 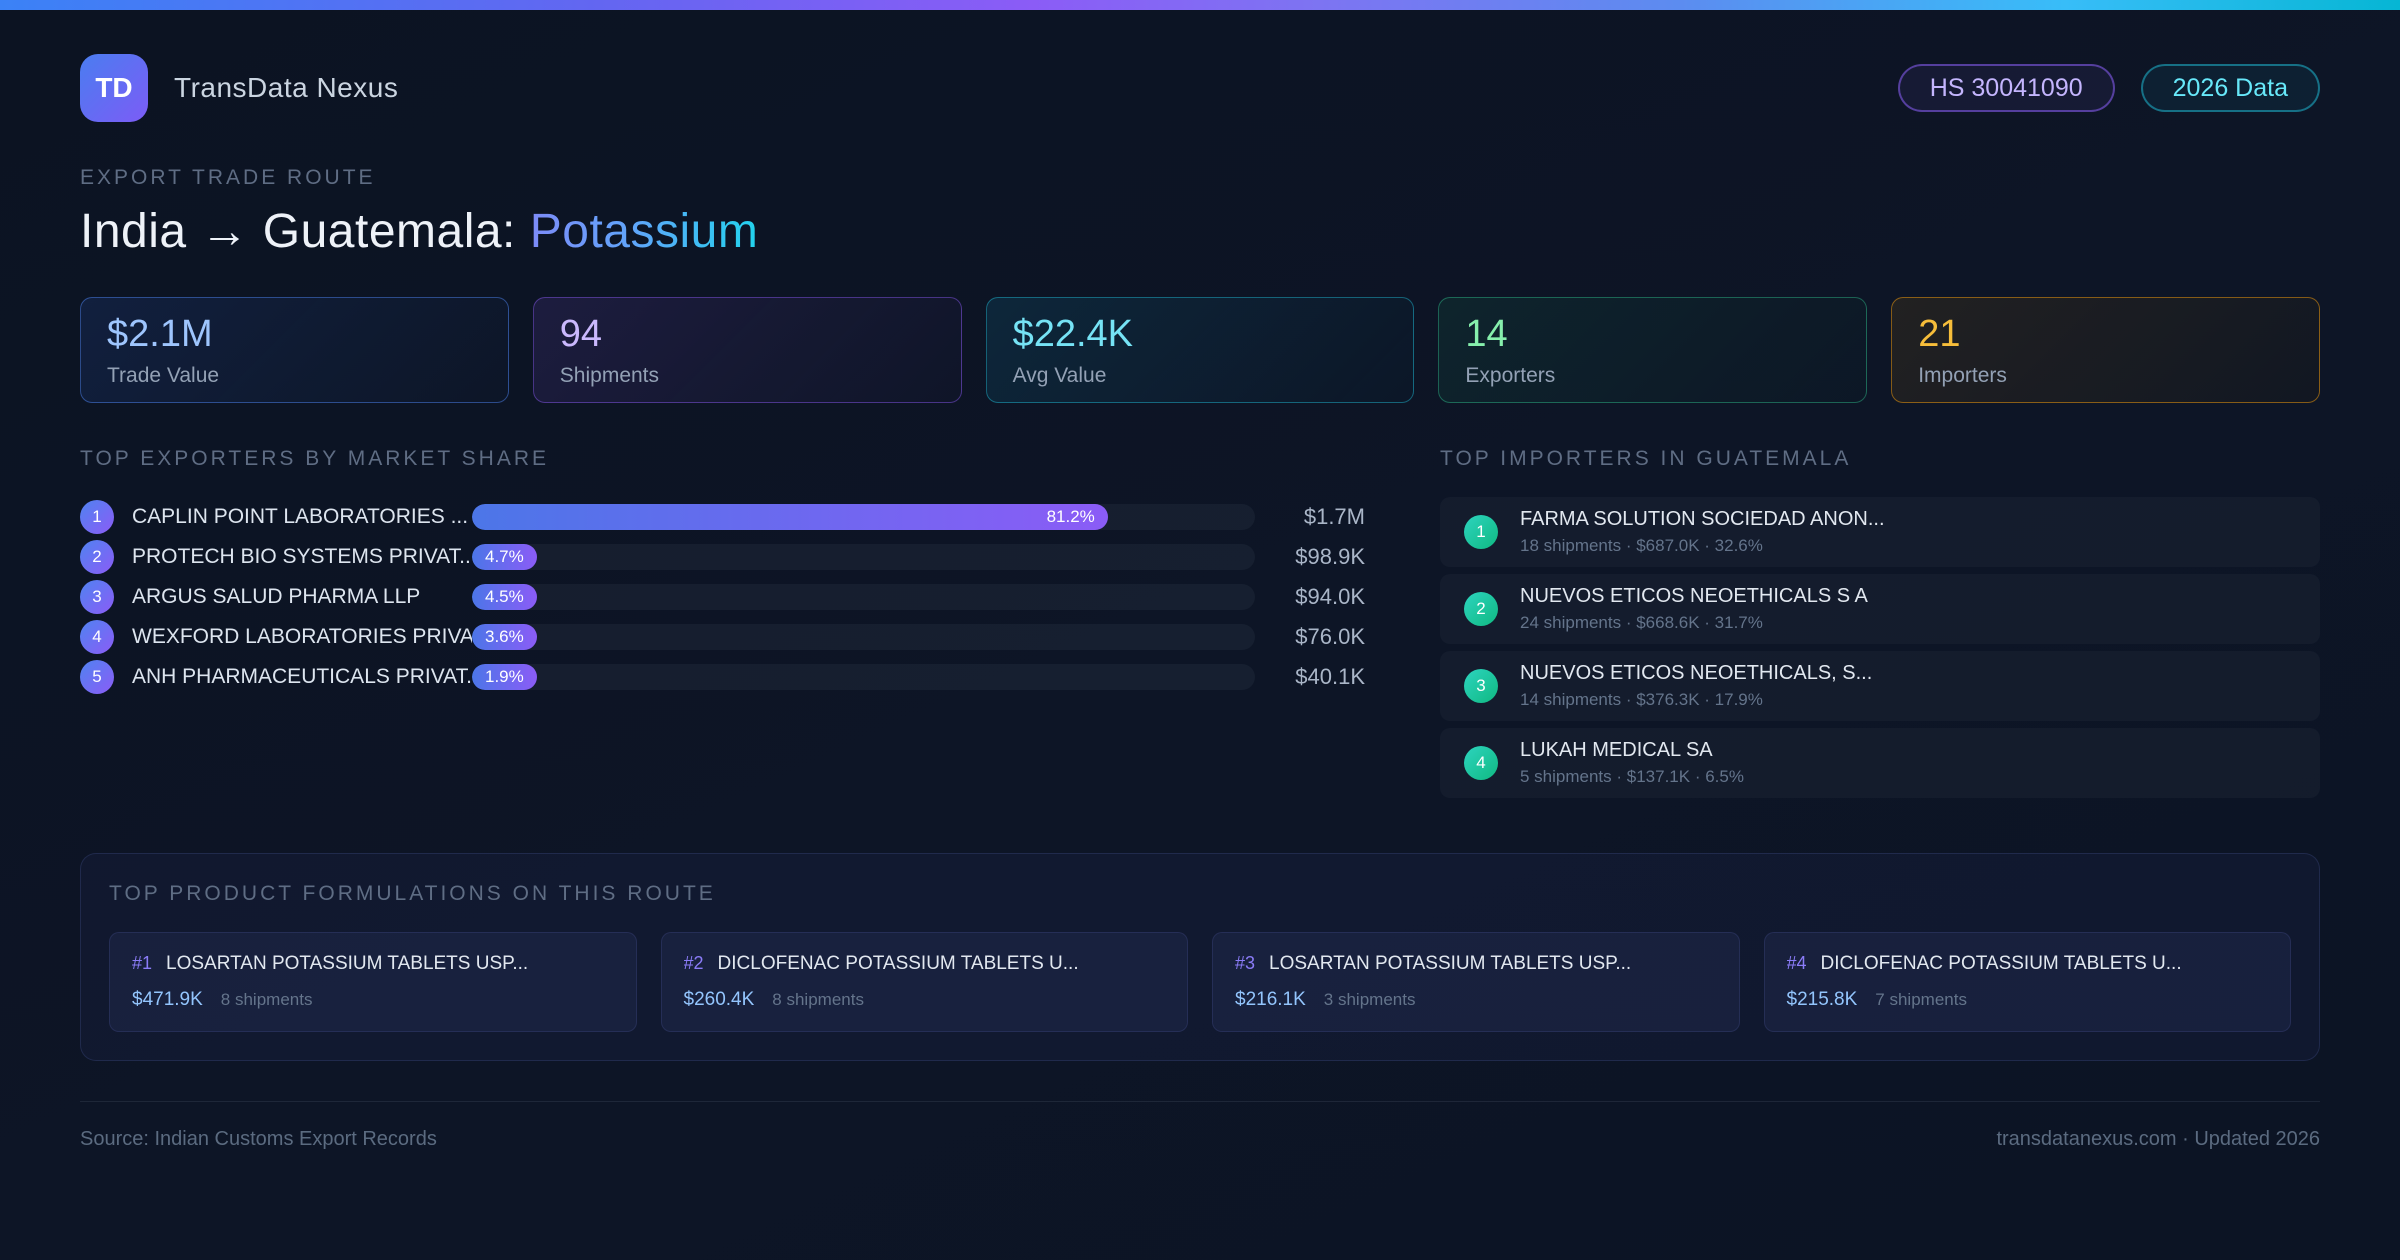 I want to click on stat-label: Importers, so click(x=1962, y=375).